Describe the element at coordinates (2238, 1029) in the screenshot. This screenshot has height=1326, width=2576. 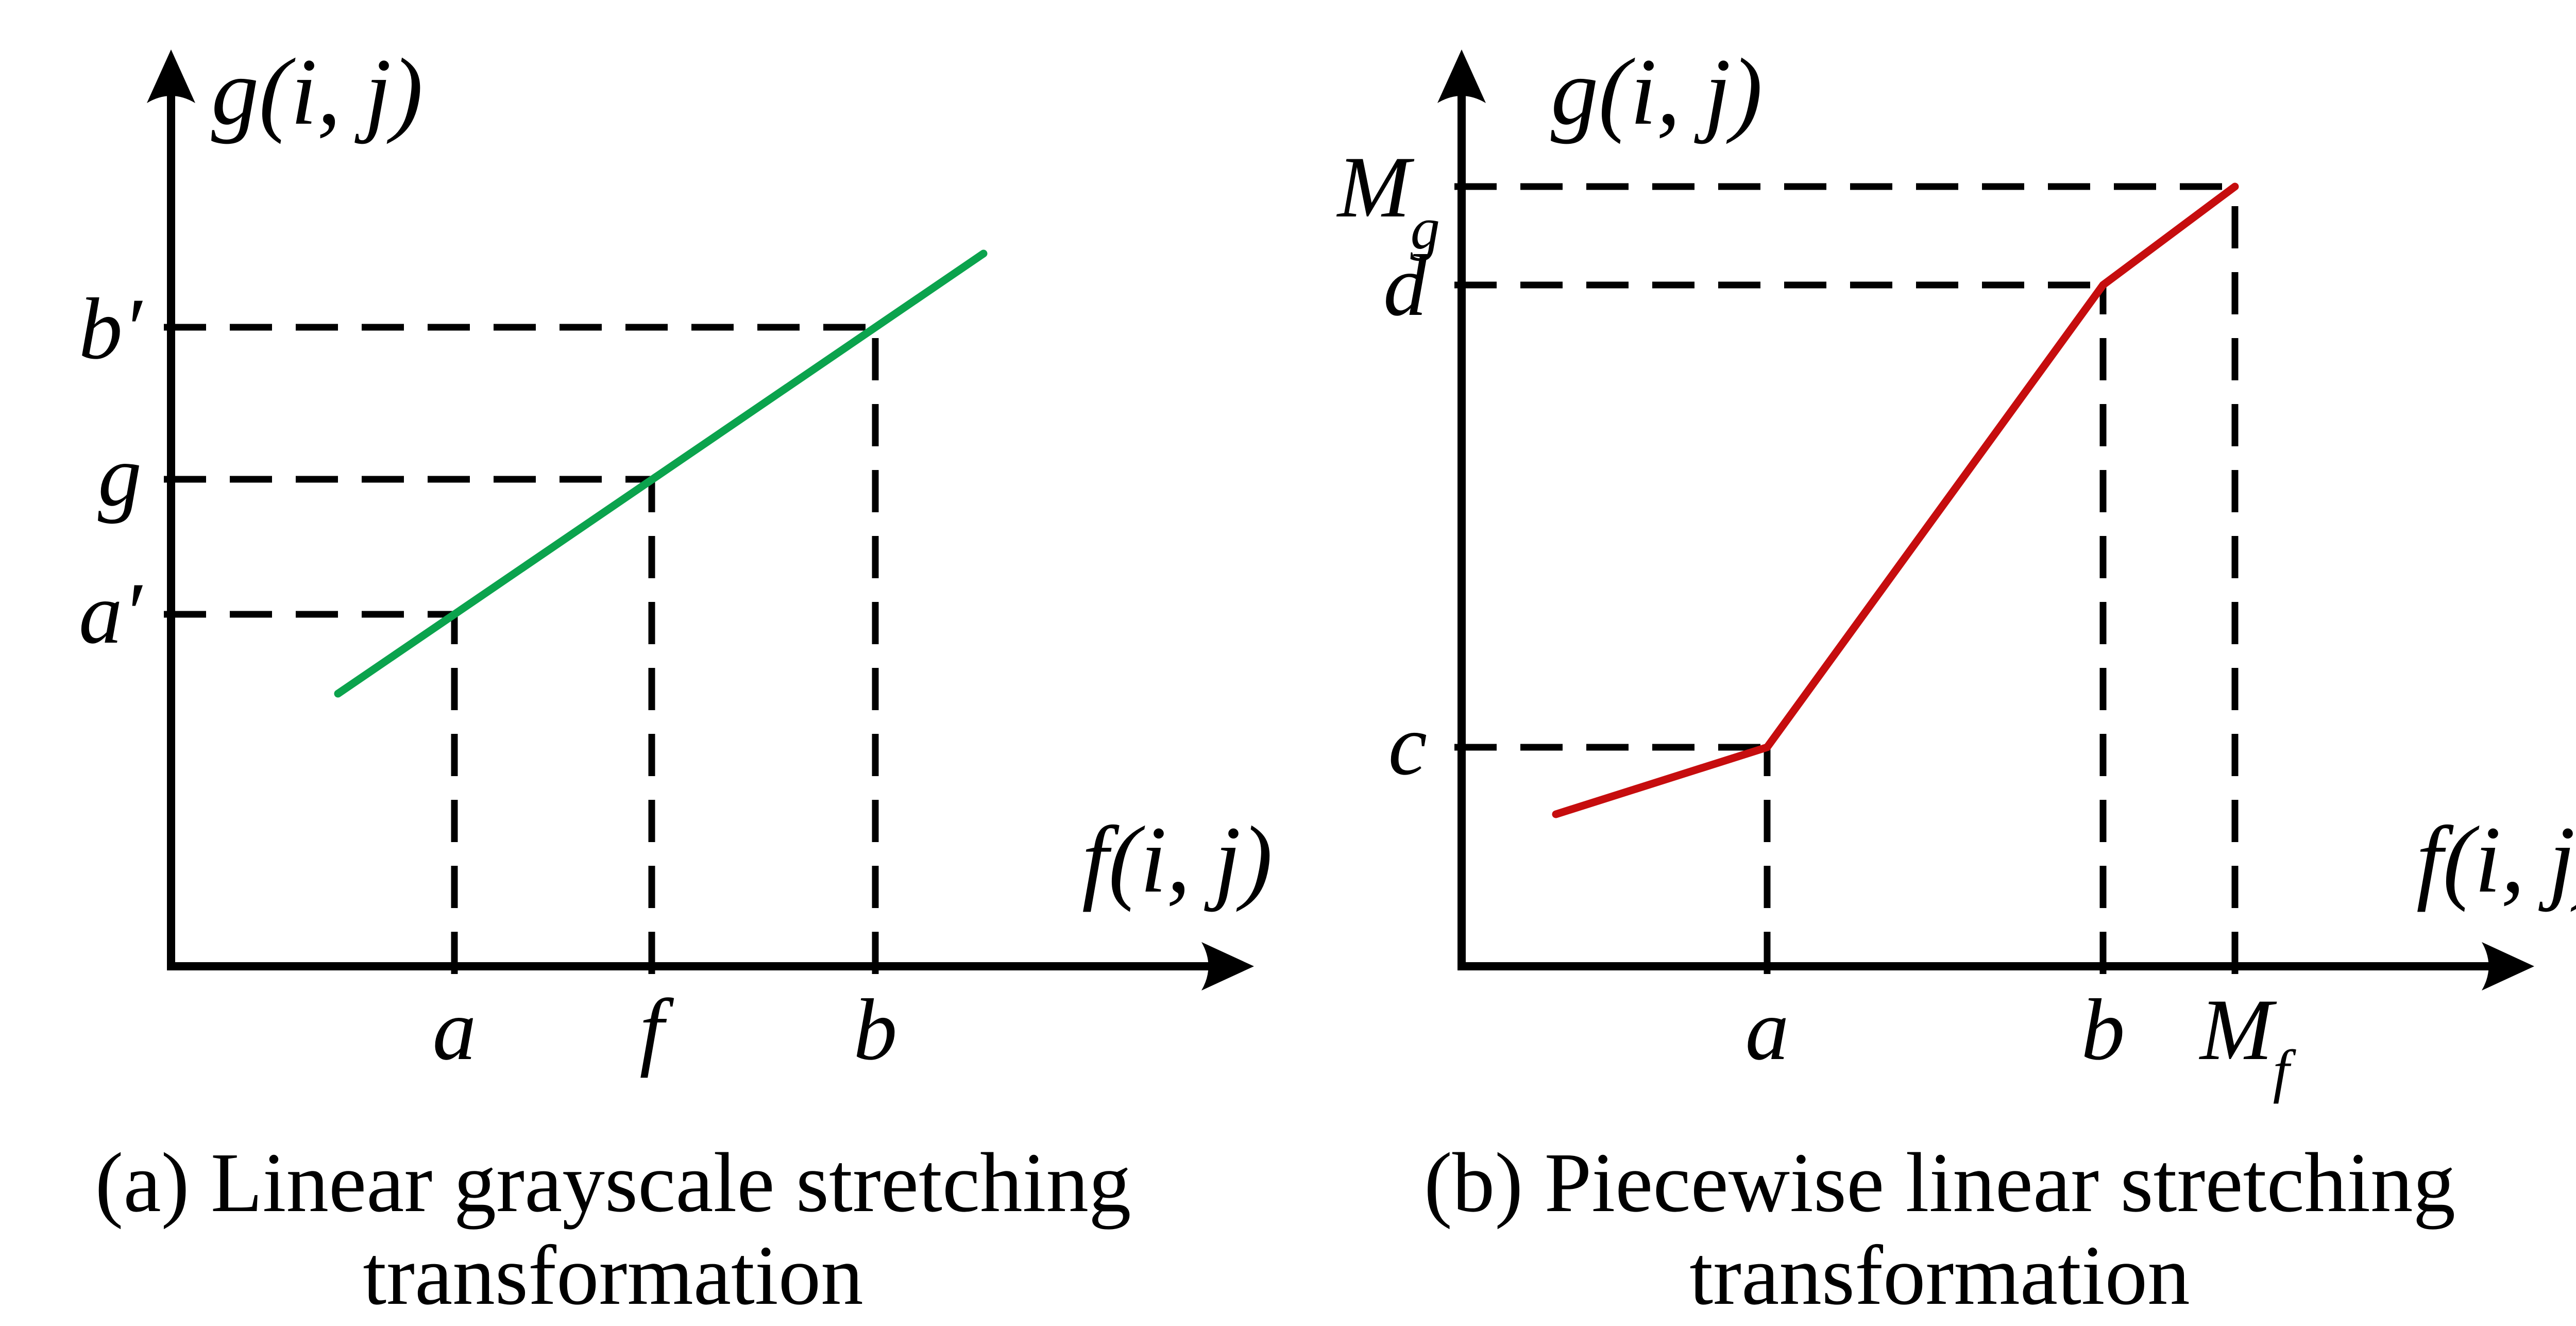
I see `x-tick-label-Mf-main: M` at that location.